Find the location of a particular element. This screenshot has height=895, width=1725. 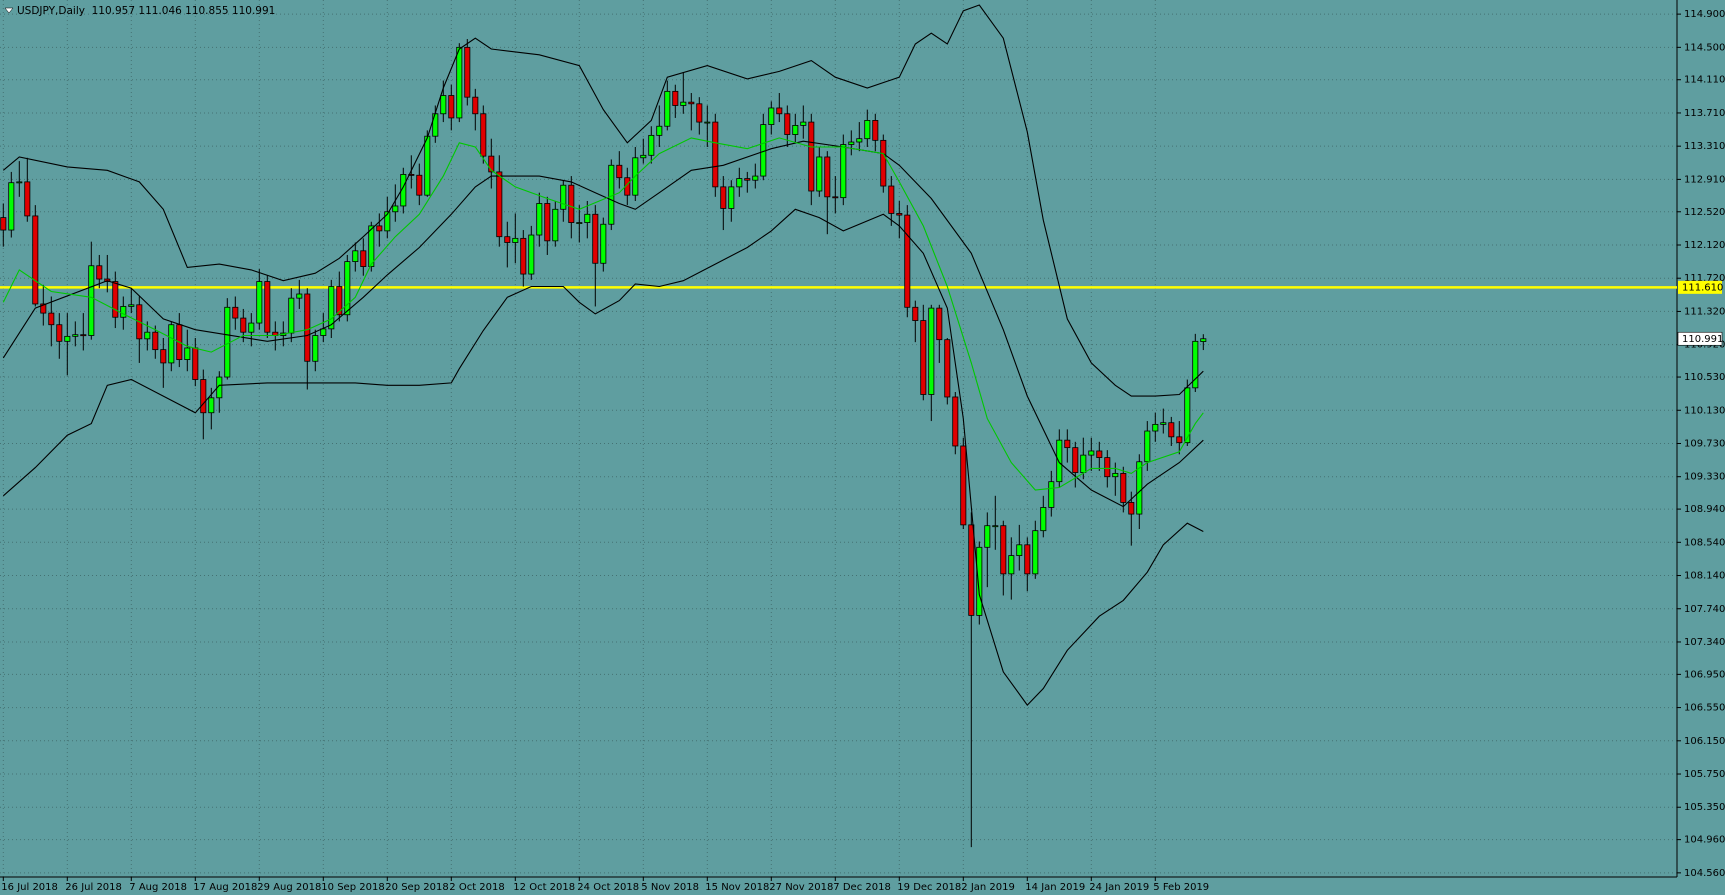

y-tick-label: 109.330 is located at coordinates (1704, 477).